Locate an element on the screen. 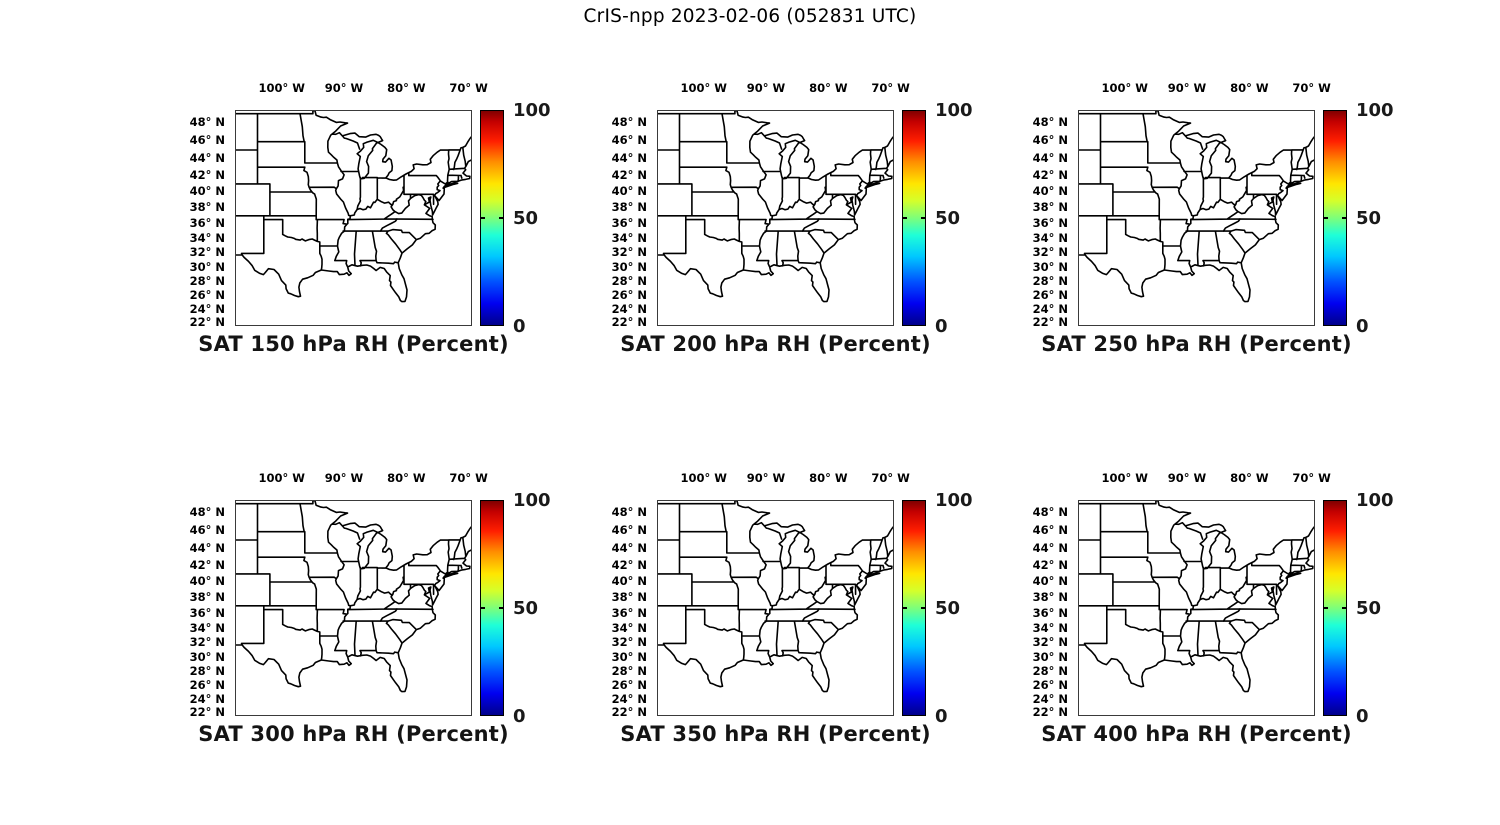 The height and width of the screenshot is (825, 1500). latitude-tick-label: 28° N is located at coordinates (629, 671).